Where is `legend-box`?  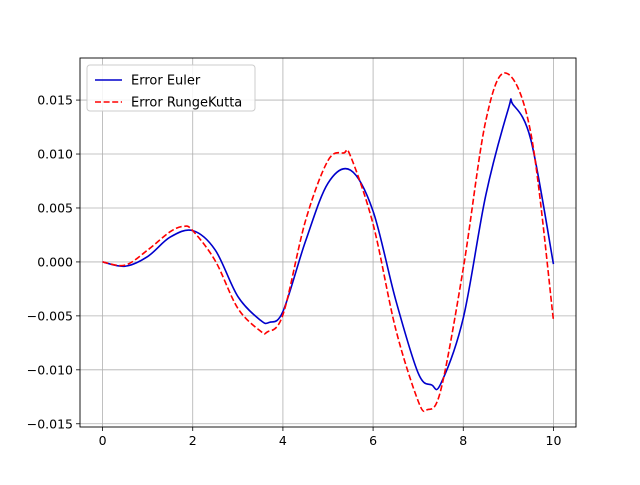 legend-box is located at coordinates (171, 88).